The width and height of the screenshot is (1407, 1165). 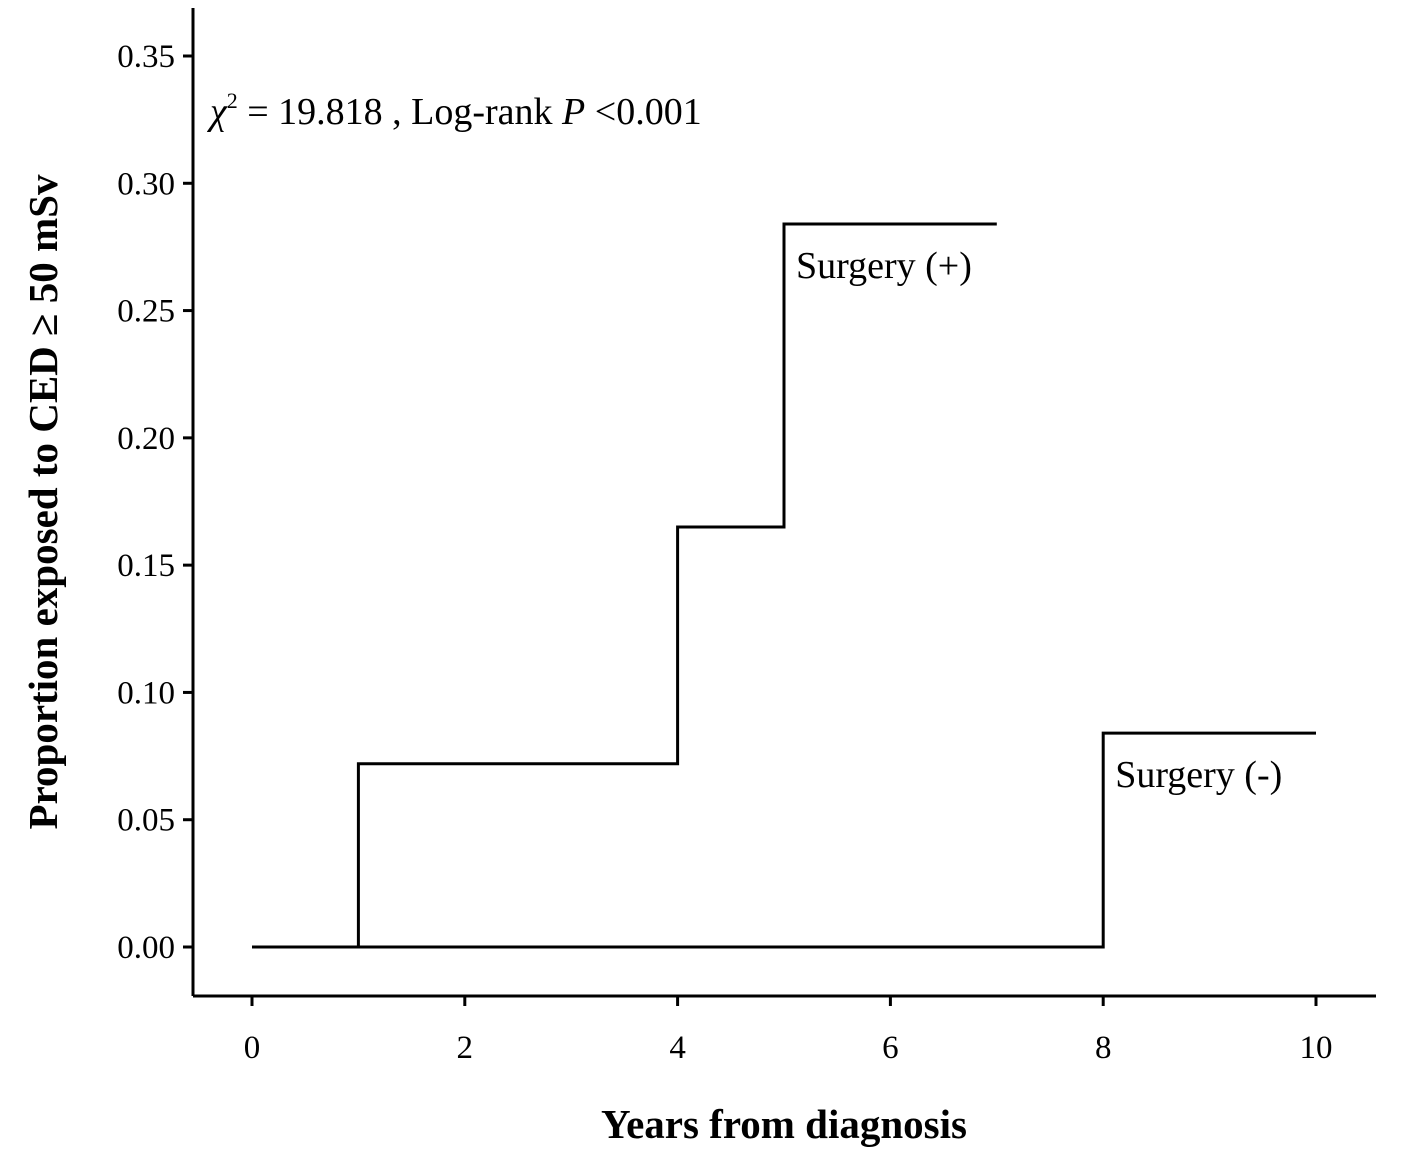 I want to click on y-tick-label: 0.25, so click(x=146, y=312).